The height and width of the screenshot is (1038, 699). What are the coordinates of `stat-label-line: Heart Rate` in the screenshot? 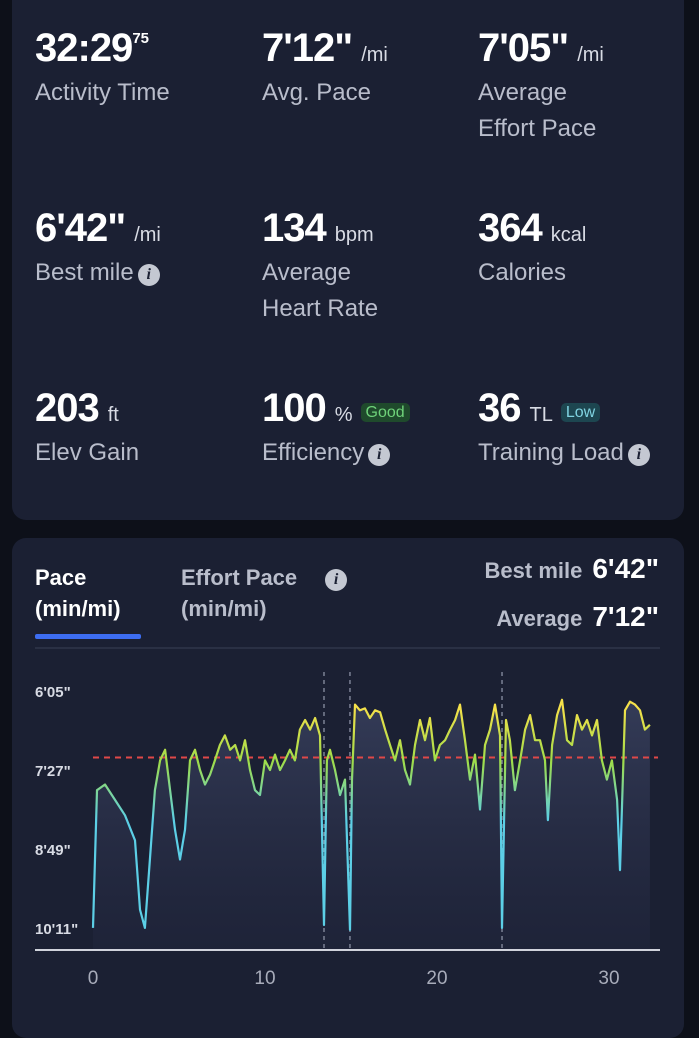 It's located at (320, 309).